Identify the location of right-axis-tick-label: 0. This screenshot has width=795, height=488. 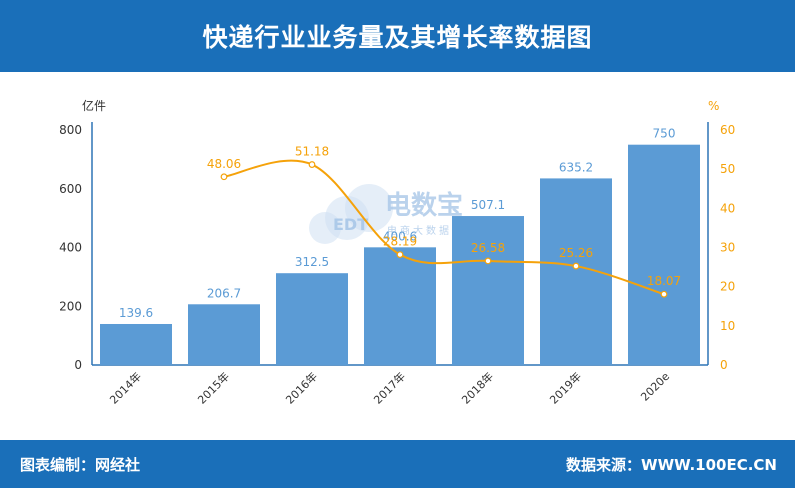
(724, 365).